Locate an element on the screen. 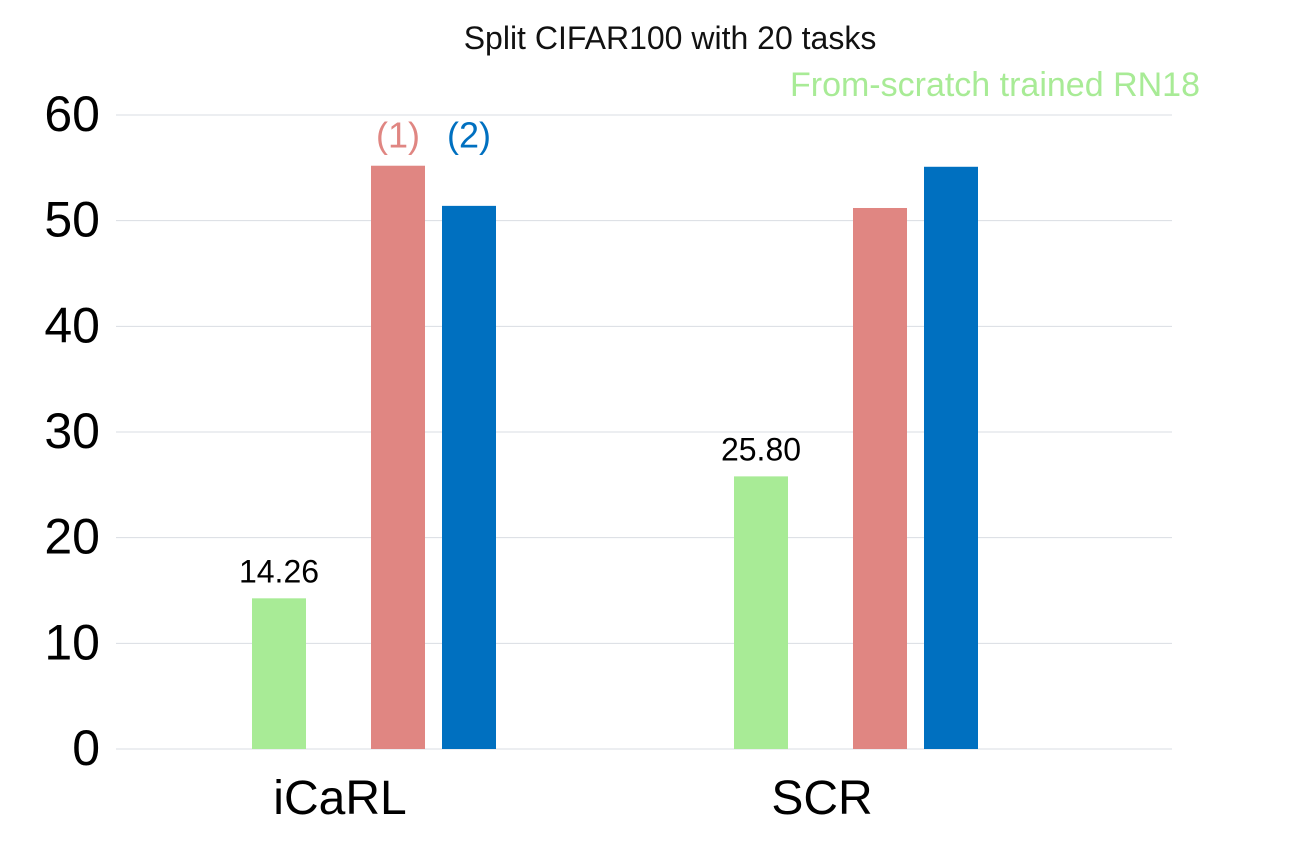 The image size is (1304, 849). chart-title: Split CIFAR100 with 20 tasks is located at coordinates (670, 38).